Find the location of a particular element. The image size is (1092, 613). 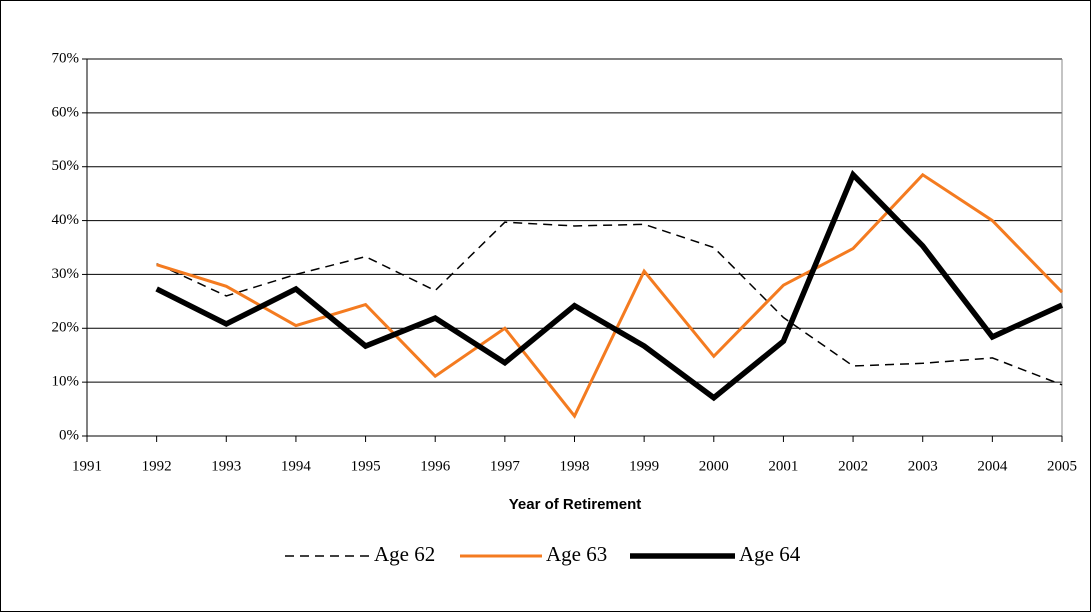

x-tick-label: 2000 is located at coordinates (714, 466).